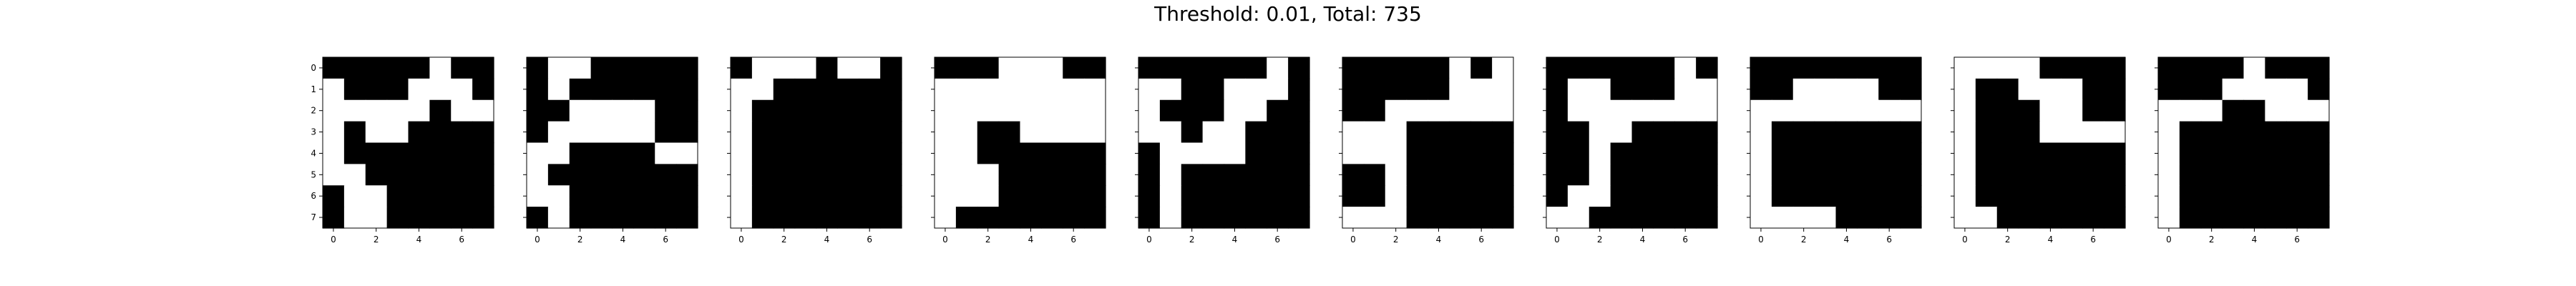 This screenshot has width=2576, height=286. I want to click on panel-frame, so click(1836, 142).